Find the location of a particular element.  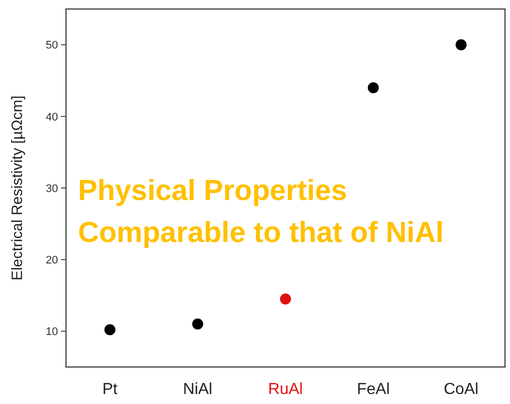

y-axis-title: Electrical Resistivity [µΩcm] is located at coordinates (17, 188).